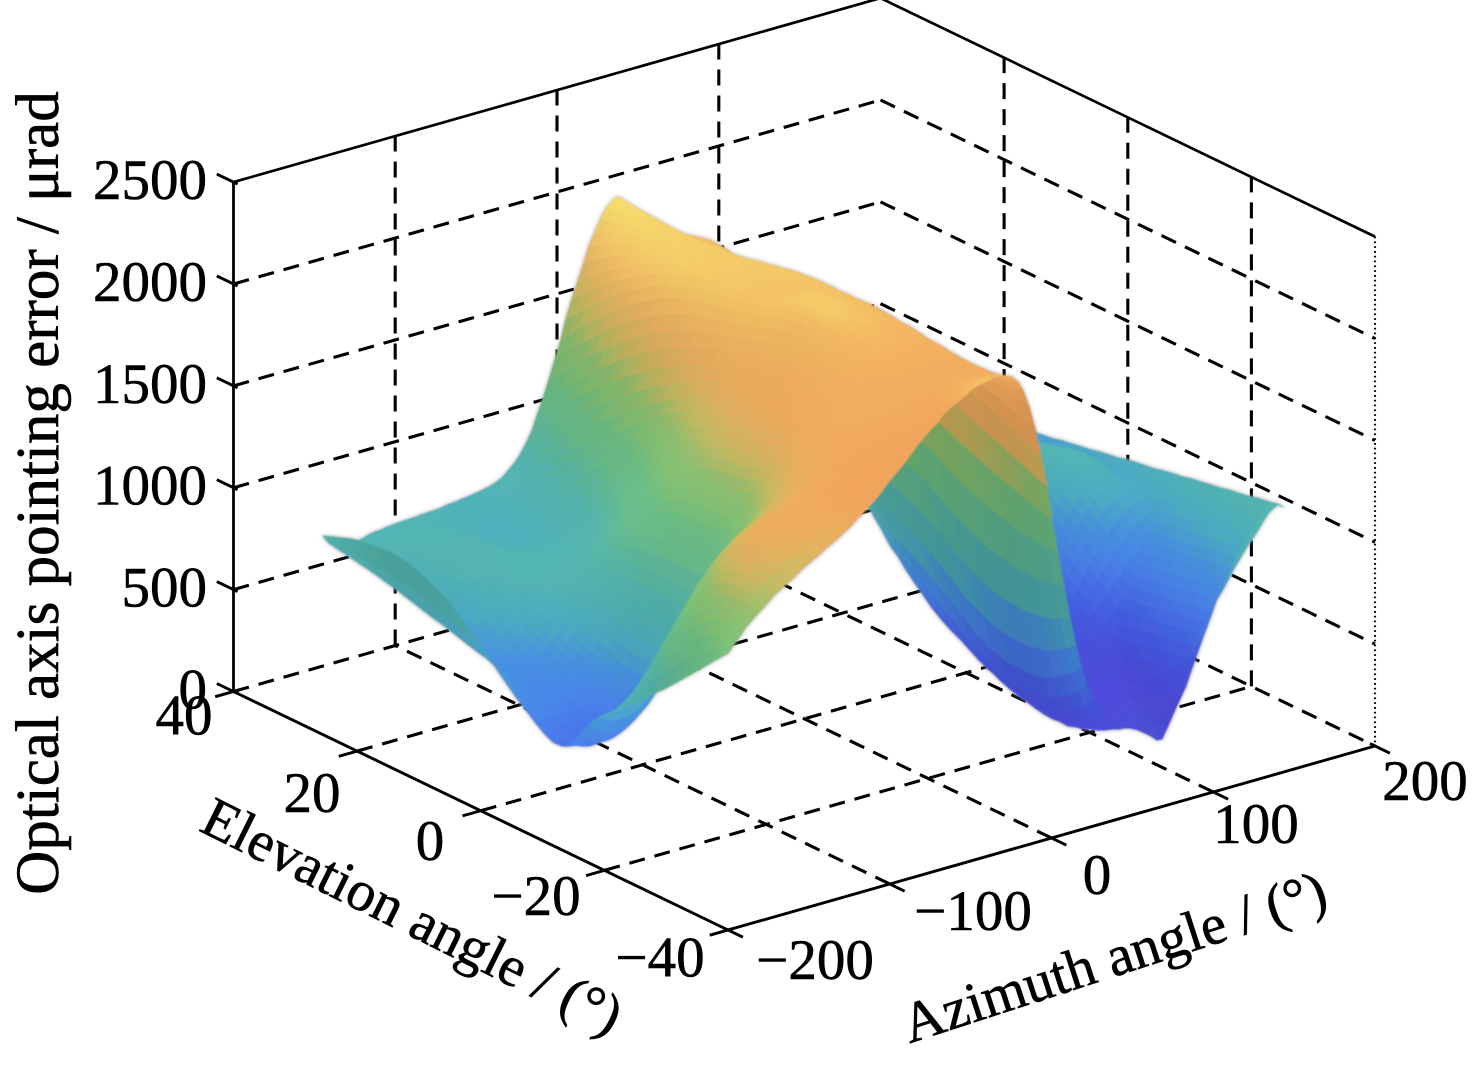 The height and width of the screenshot is (1066, 1476). I want to click on svg-text: −100, so click(973, 911).